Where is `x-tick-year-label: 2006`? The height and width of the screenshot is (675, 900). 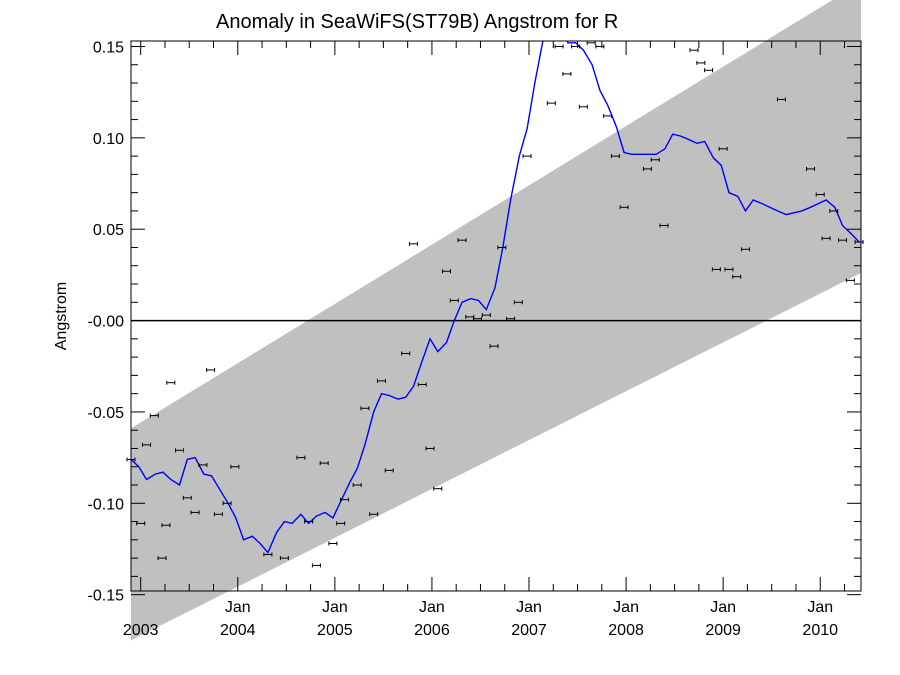
x-tick-year-label: 2006 is located at coordinates (432, 630).